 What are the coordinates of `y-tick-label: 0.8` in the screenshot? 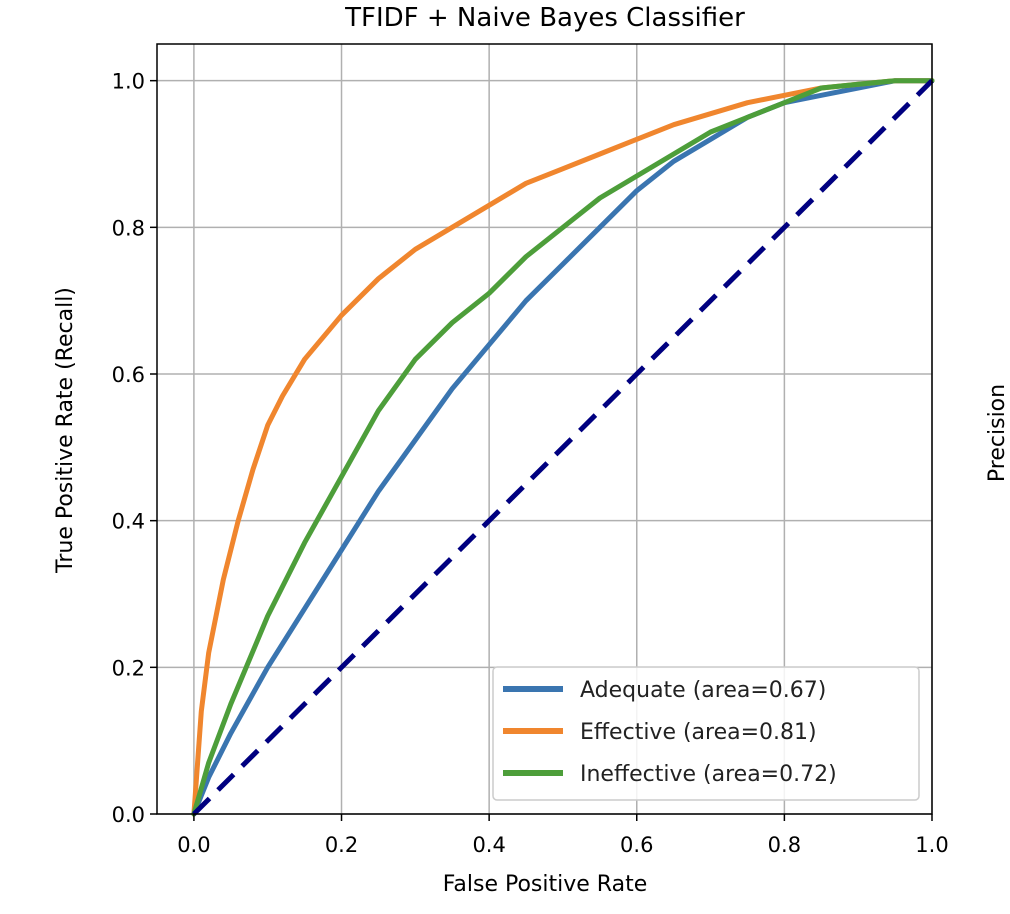 It's located at (128, 228).